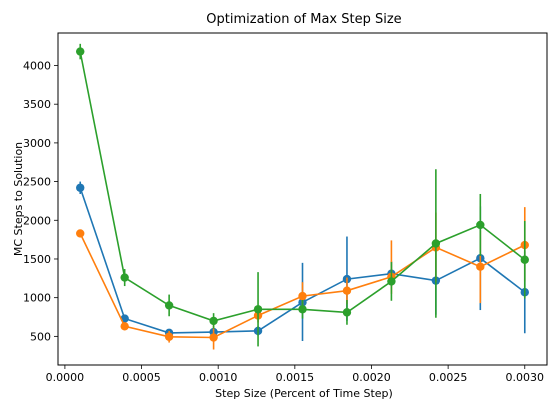  I want to click on y-tick-label: 2500, so click(37, 182).